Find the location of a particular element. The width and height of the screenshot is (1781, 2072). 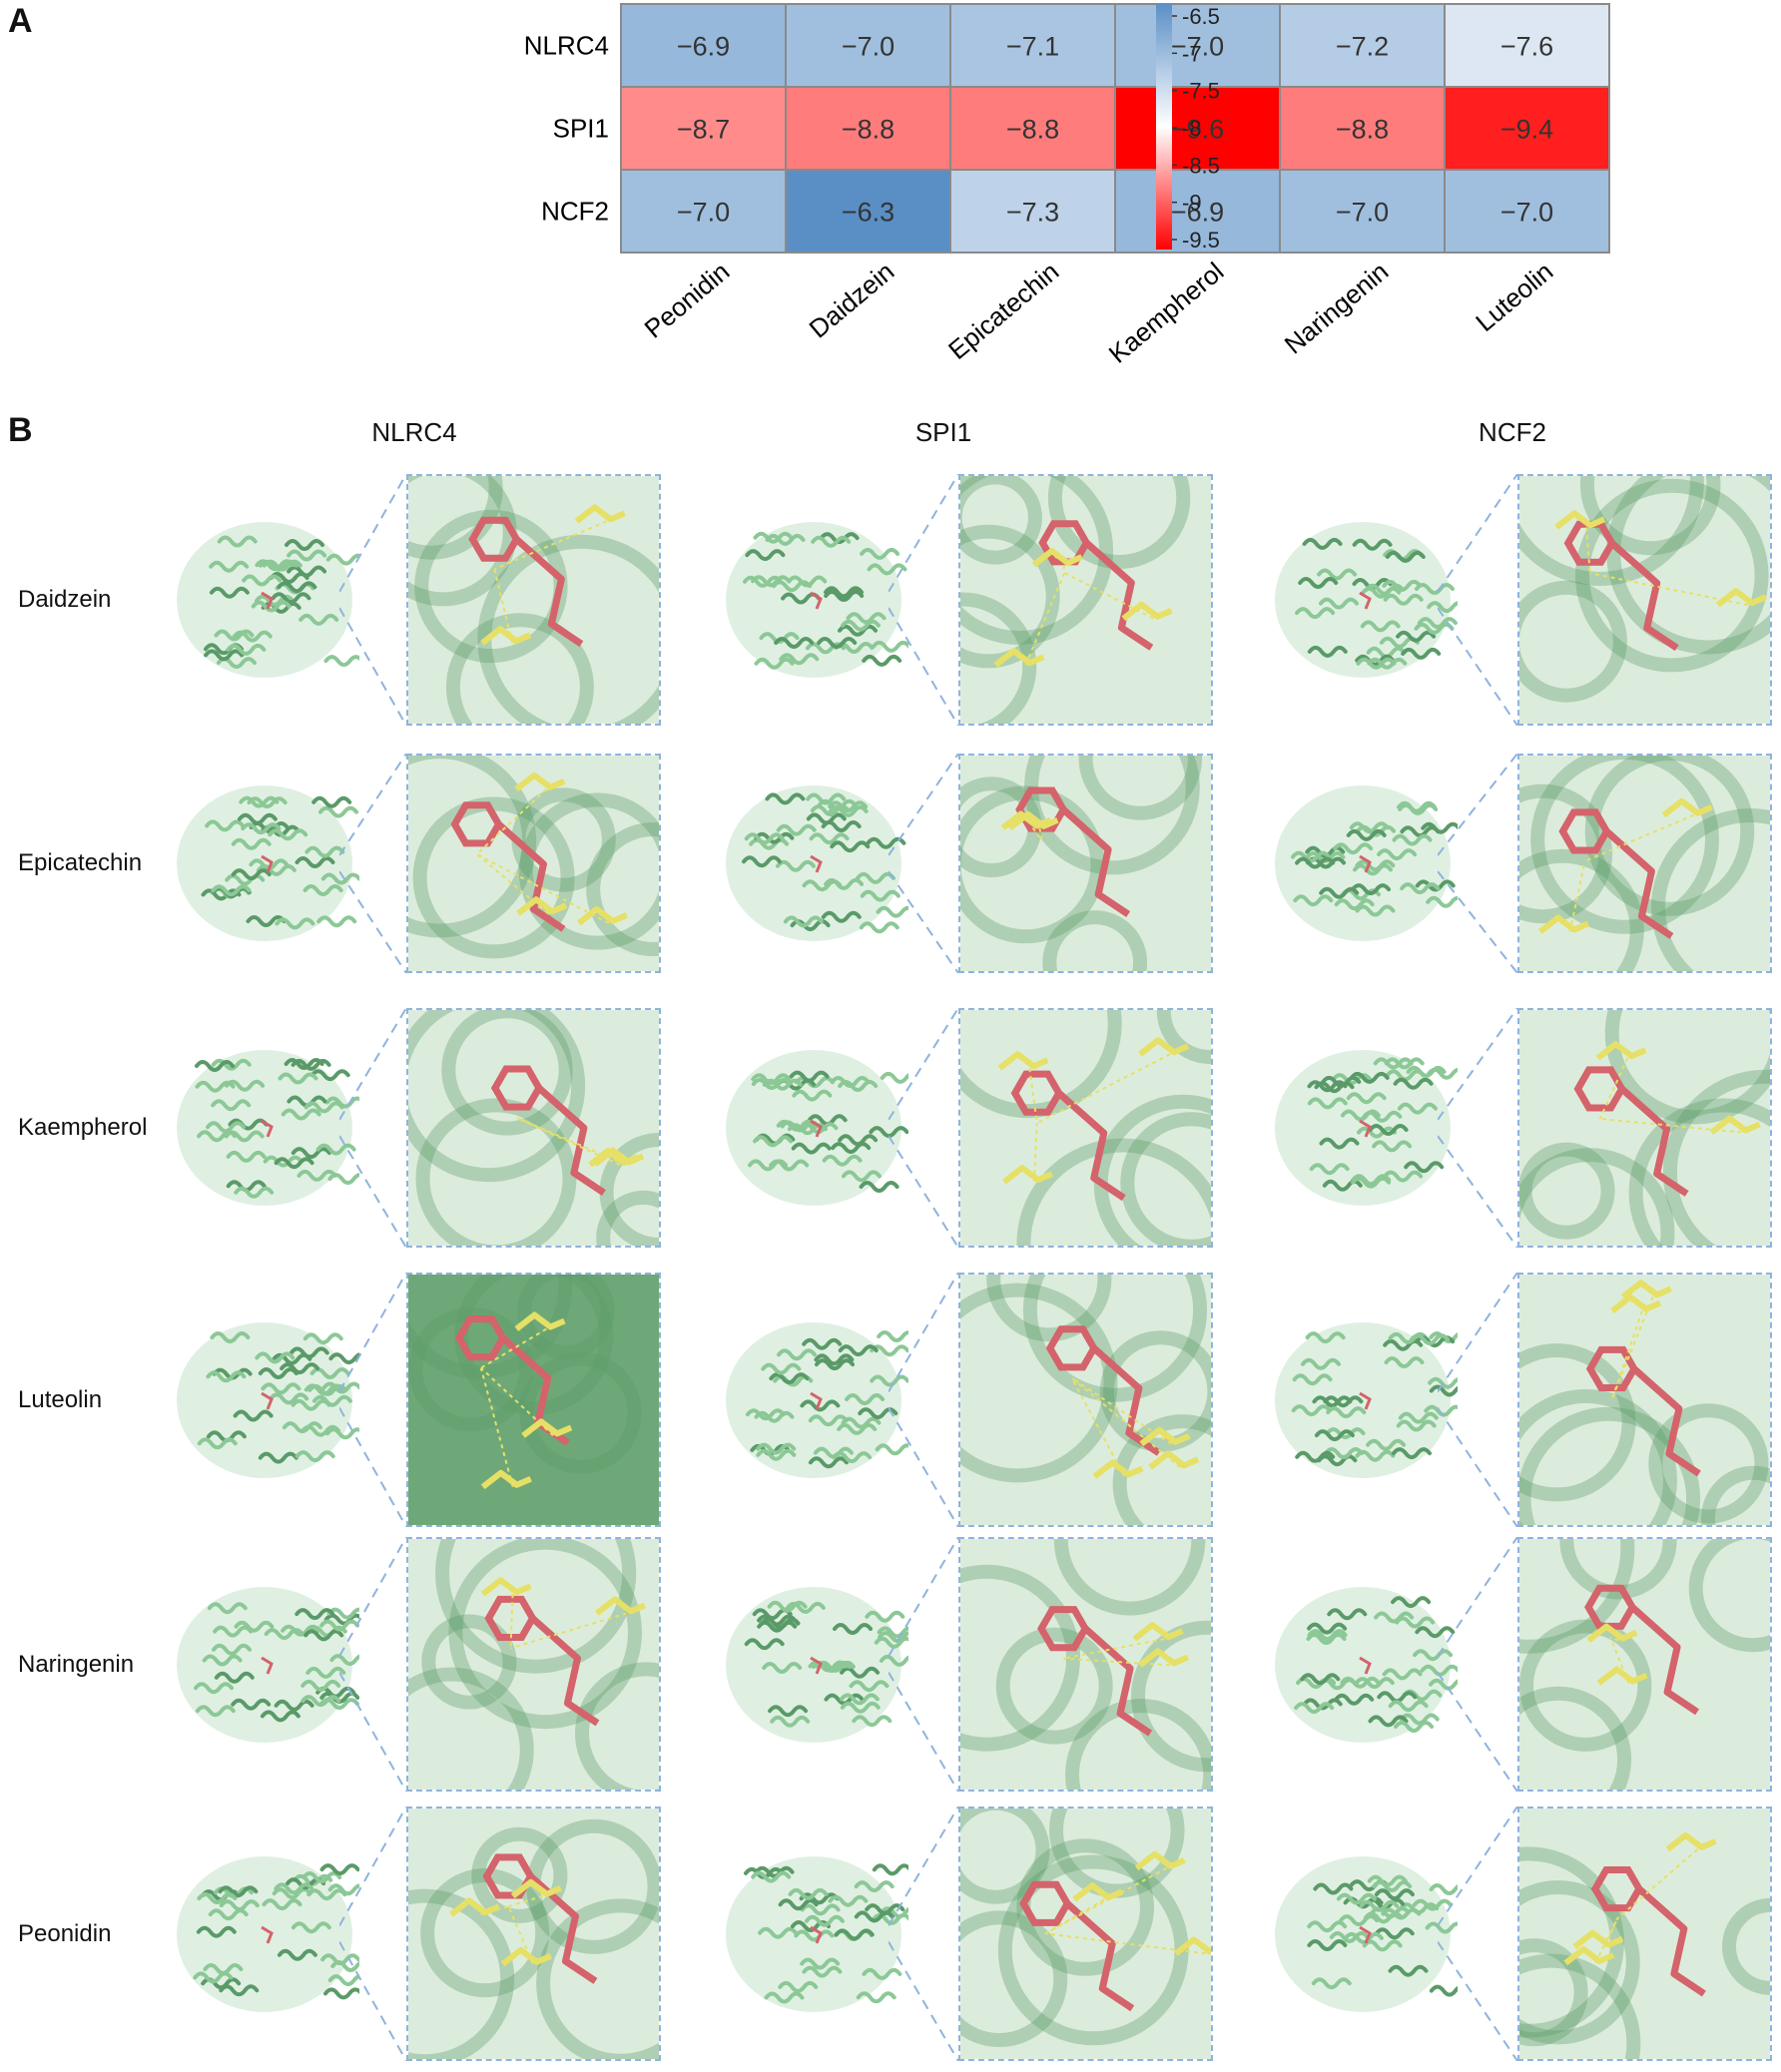

row-label-ncf2: NCF2 is located at coordinates (575, 212).